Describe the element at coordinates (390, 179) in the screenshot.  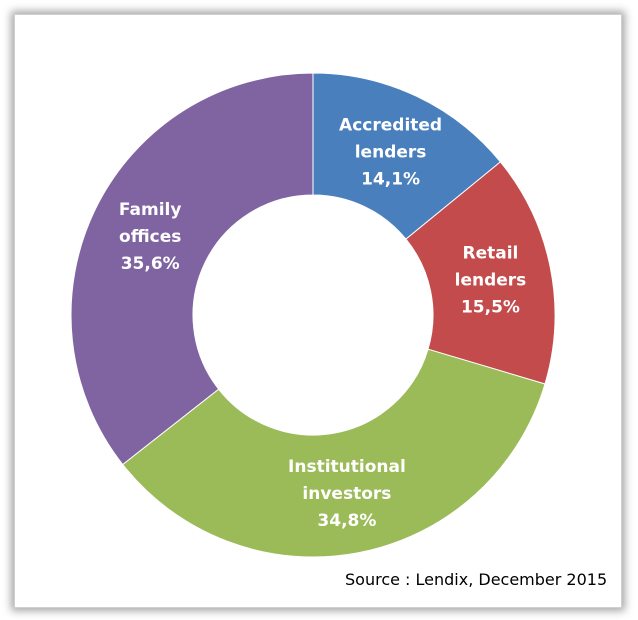
I see `slice-value-label: 14,1%` at that location.